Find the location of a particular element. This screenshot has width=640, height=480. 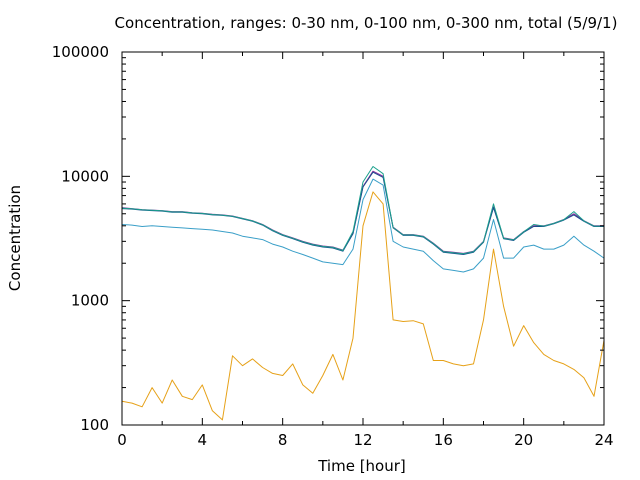

y-tick-label: 100 is located at coordinates (94, 425).